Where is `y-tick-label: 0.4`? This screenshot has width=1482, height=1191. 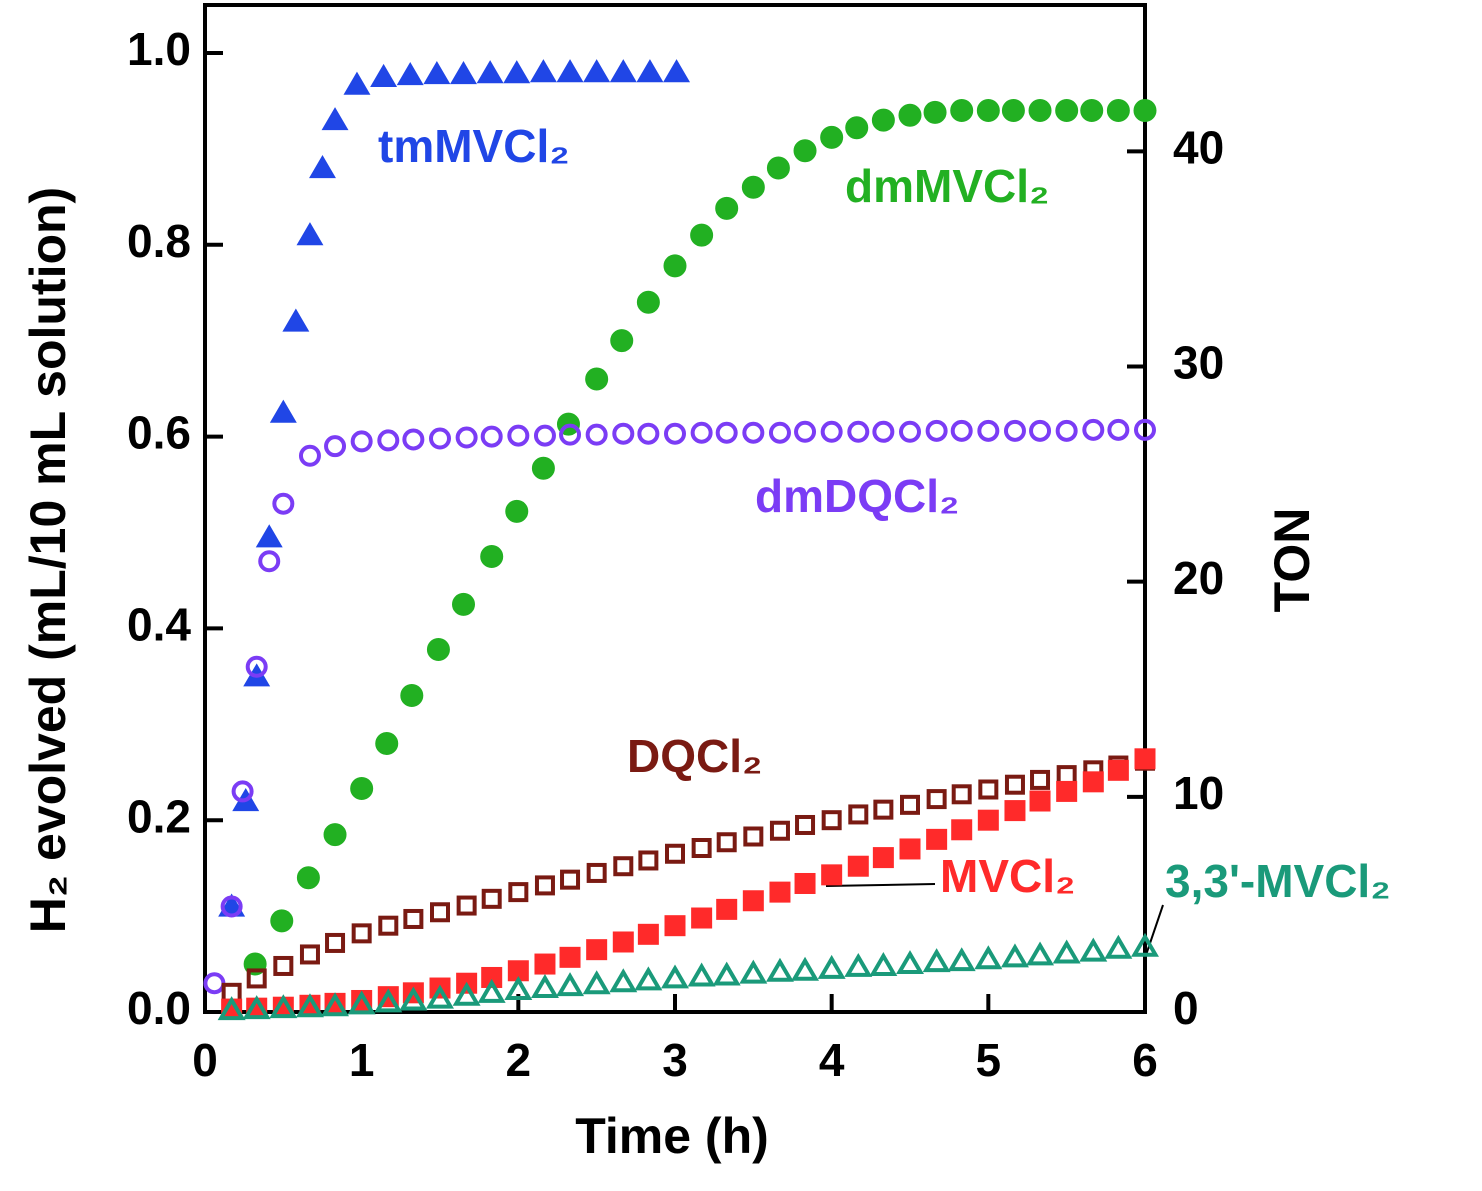
y-tick-label: 0.4 is located at coordinates (159, 625).